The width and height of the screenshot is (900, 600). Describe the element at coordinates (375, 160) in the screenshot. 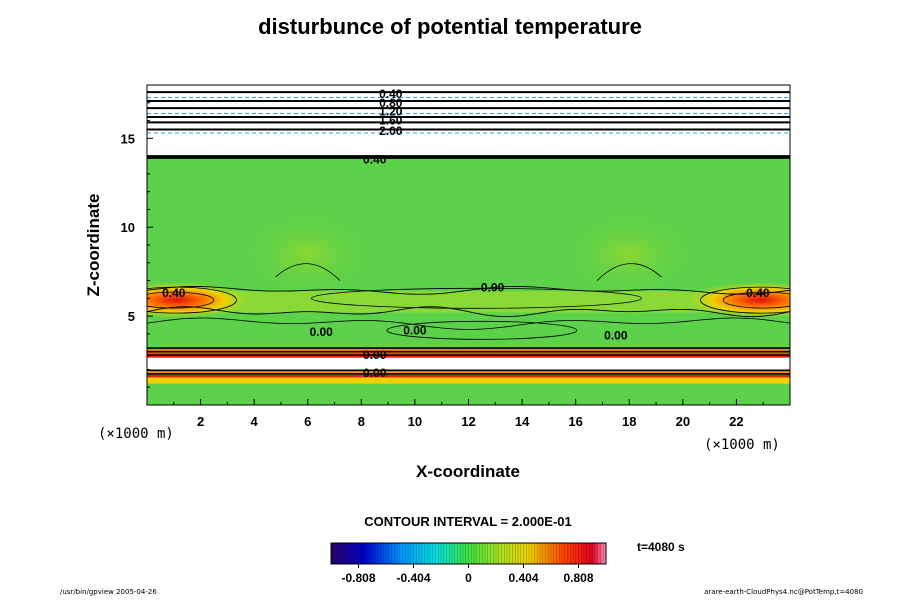

I see `contour-label-7: 0.40` at that location.